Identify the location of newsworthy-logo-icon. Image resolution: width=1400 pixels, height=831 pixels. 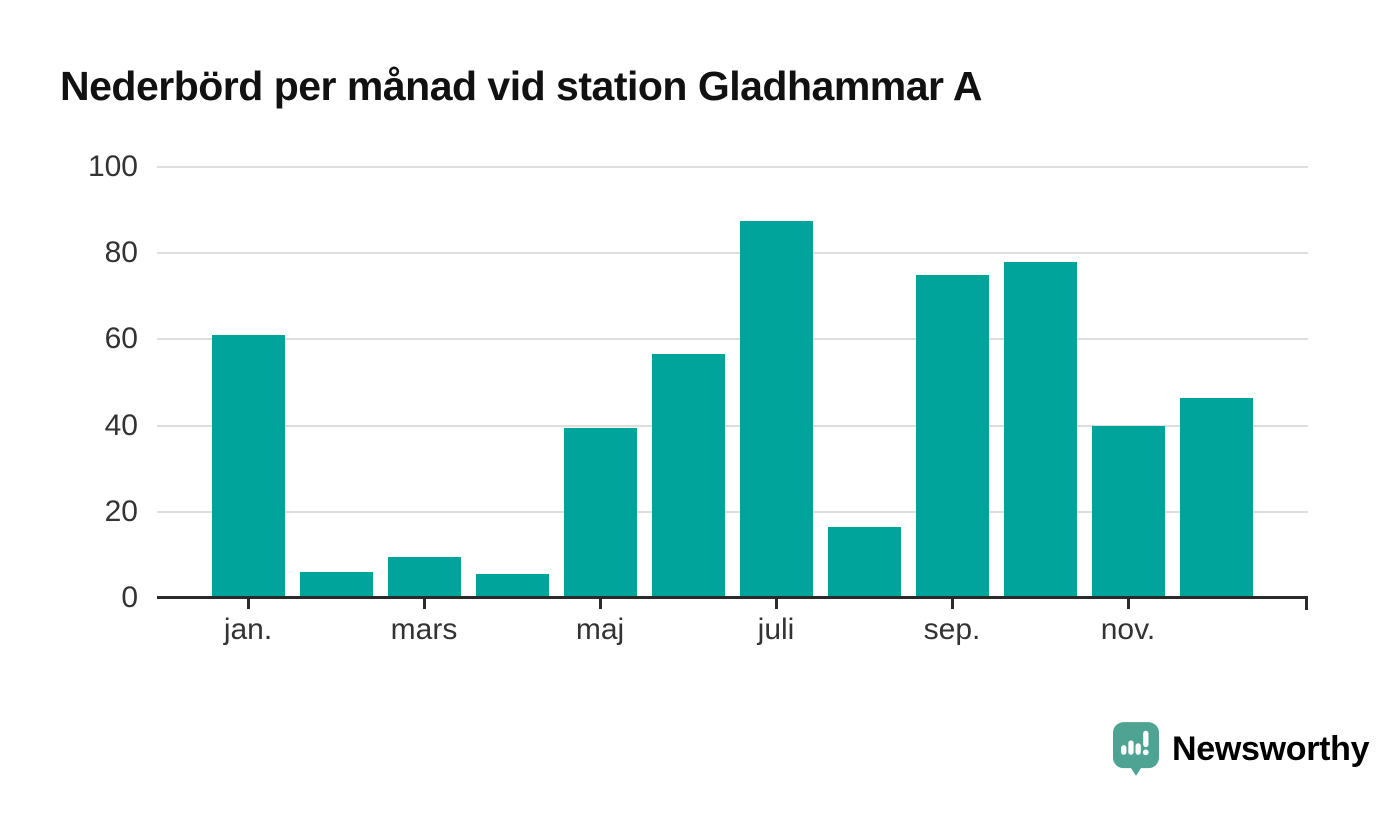
(1136, 749).